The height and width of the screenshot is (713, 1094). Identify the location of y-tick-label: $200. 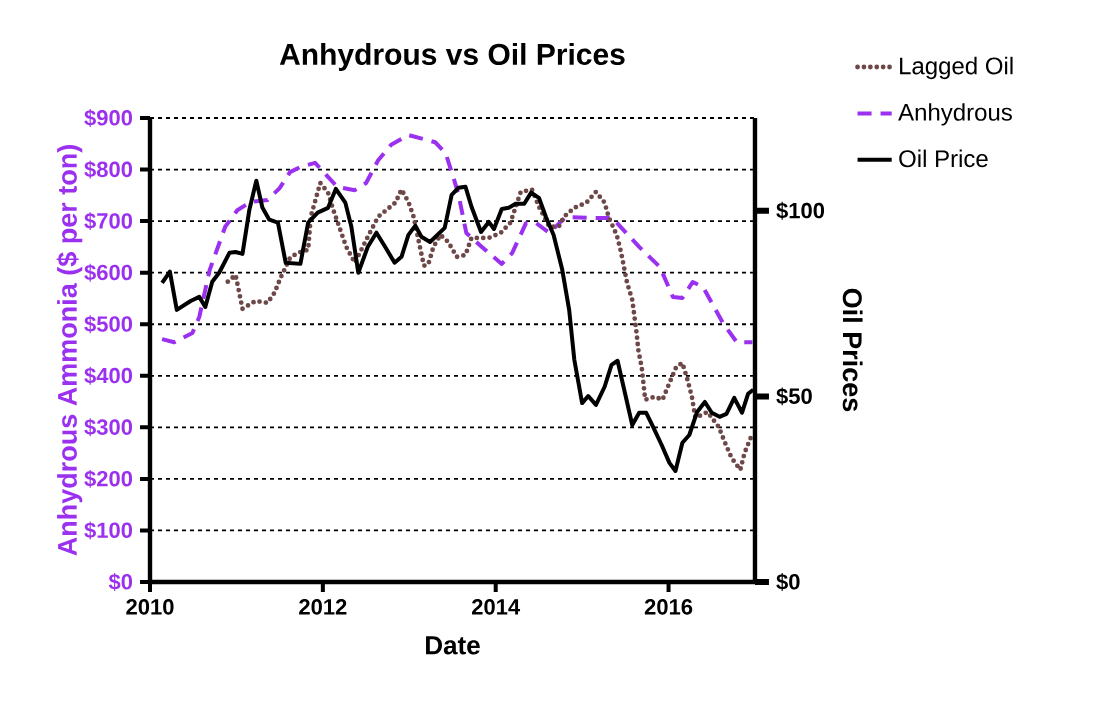
(108, 478).